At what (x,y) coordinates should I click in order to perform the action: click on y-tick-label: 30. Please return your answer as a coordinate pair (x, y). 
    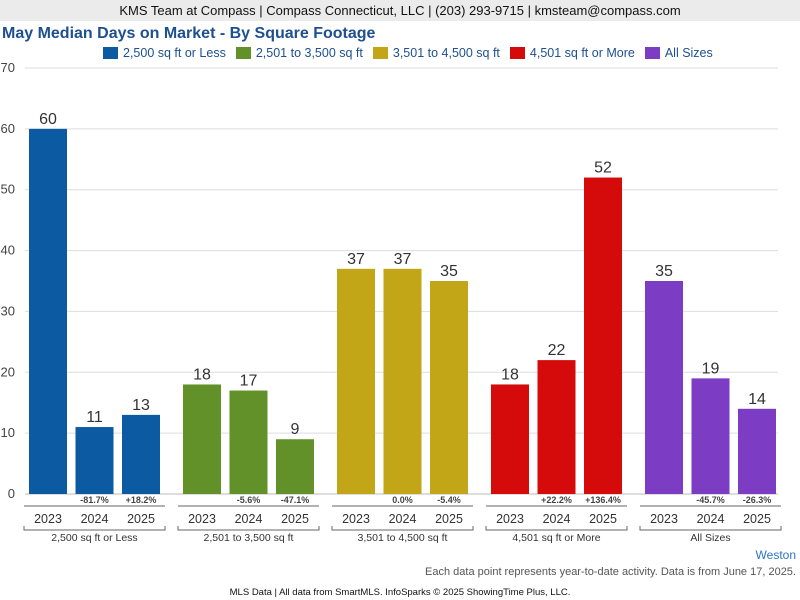
    Looking at the image, I should click on (8, 310).